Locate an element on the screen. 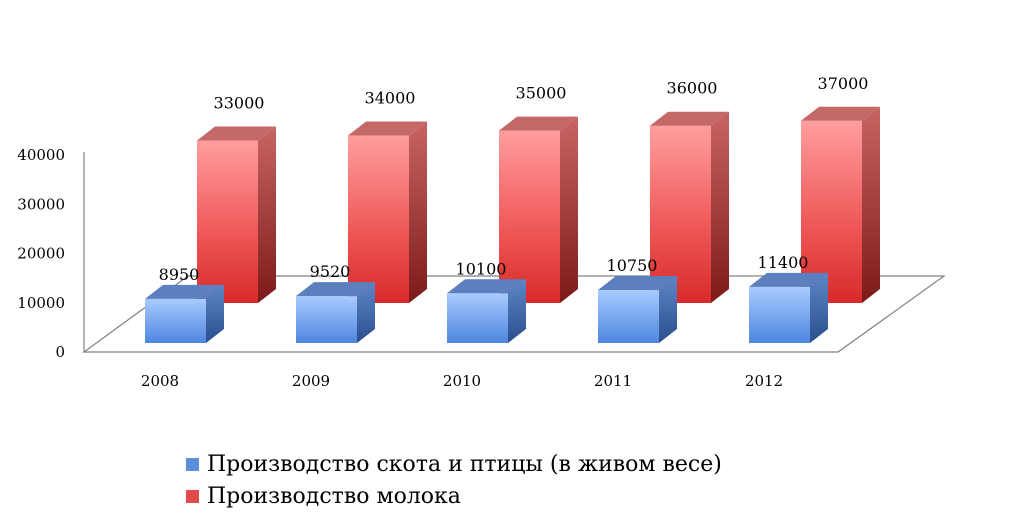  data-label-livestock: 10750 is located at coordinates (632, 265).